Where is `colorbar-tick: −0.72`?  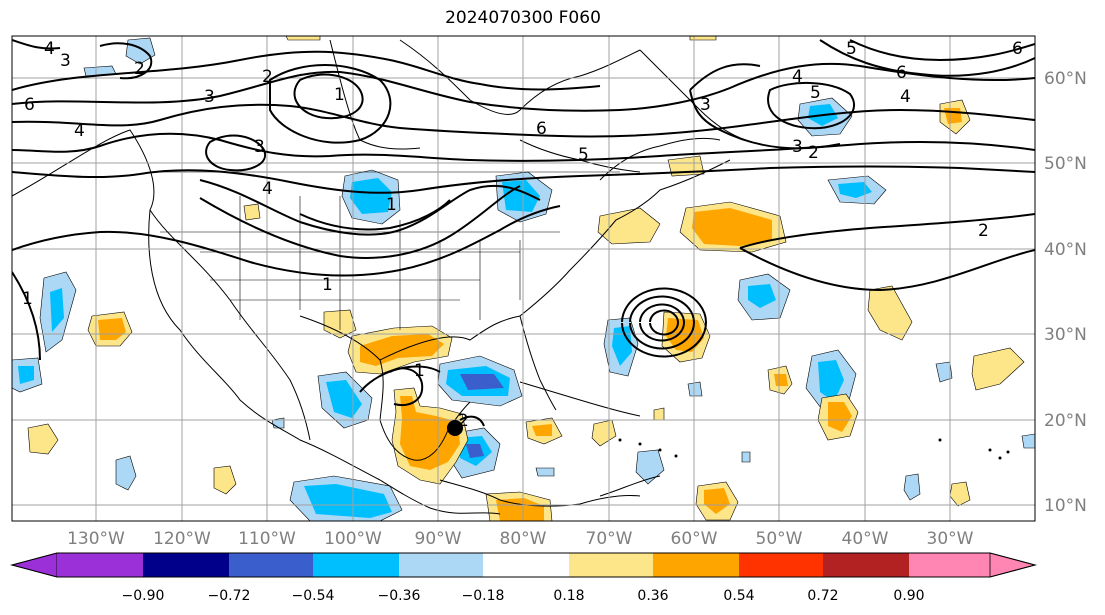
colorbar-tick: −0.72 is located at coordinates (229, 596).